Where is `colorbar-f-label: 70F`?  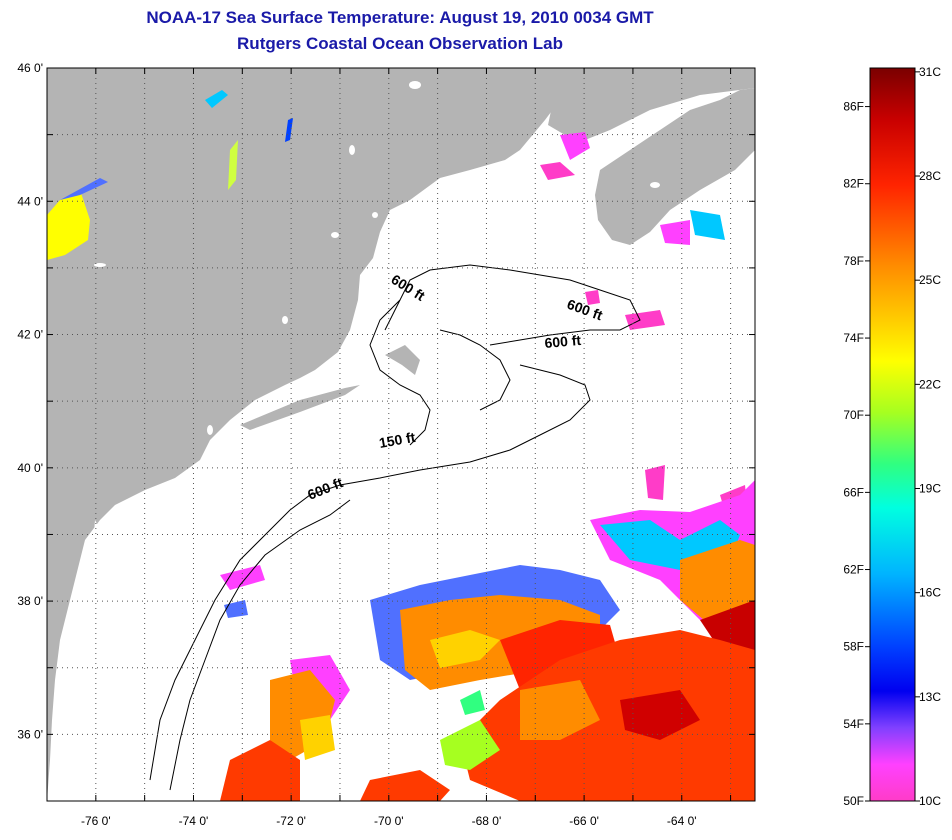 colorbar-f-label: 70F is located at coordinates (853, 415).